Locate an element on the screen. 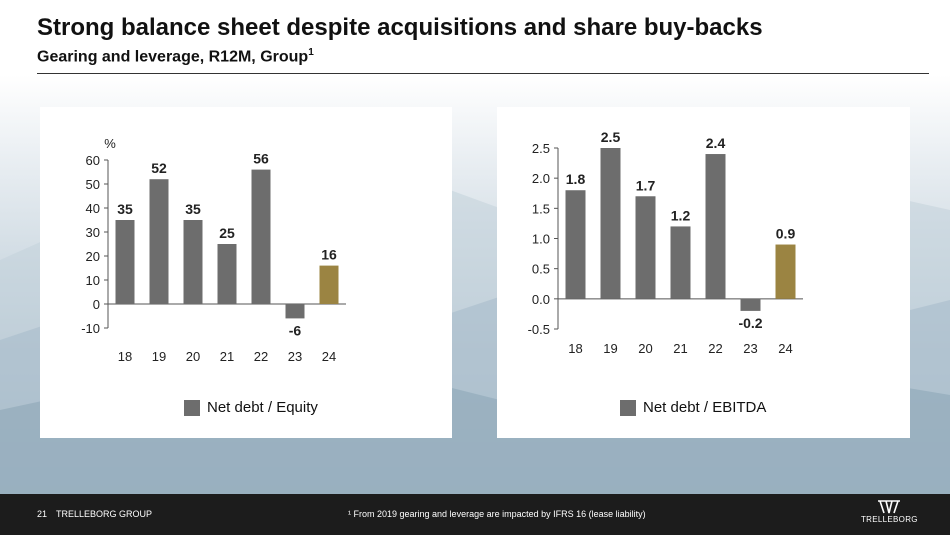  y-axis-label: % is located at coordinates (110, 143).